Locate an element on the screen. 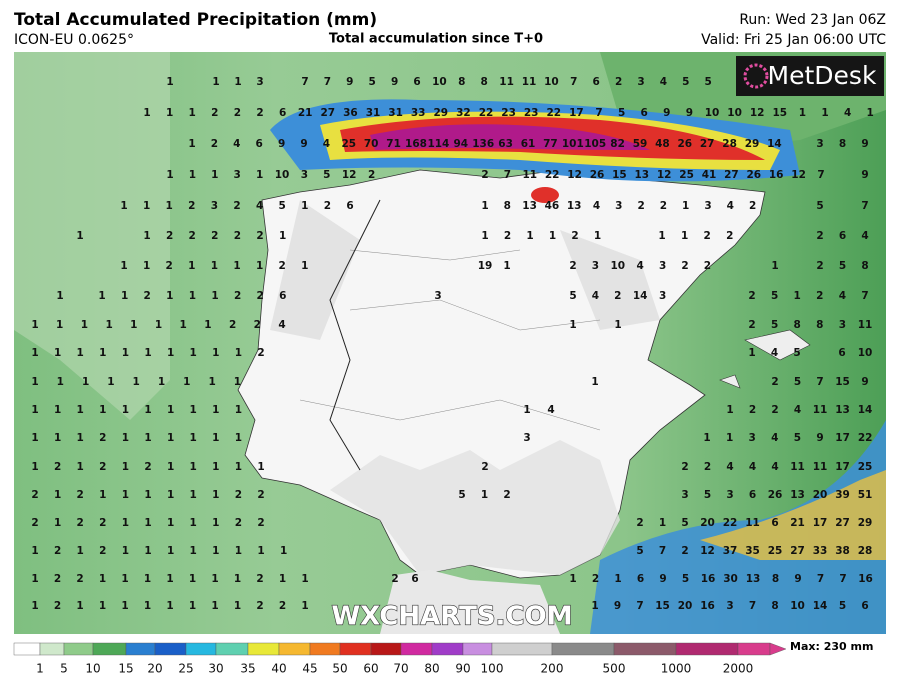 The height and width of the screenshot is (691, 900). precip-value: 8 is located at coordinates (797, 325).